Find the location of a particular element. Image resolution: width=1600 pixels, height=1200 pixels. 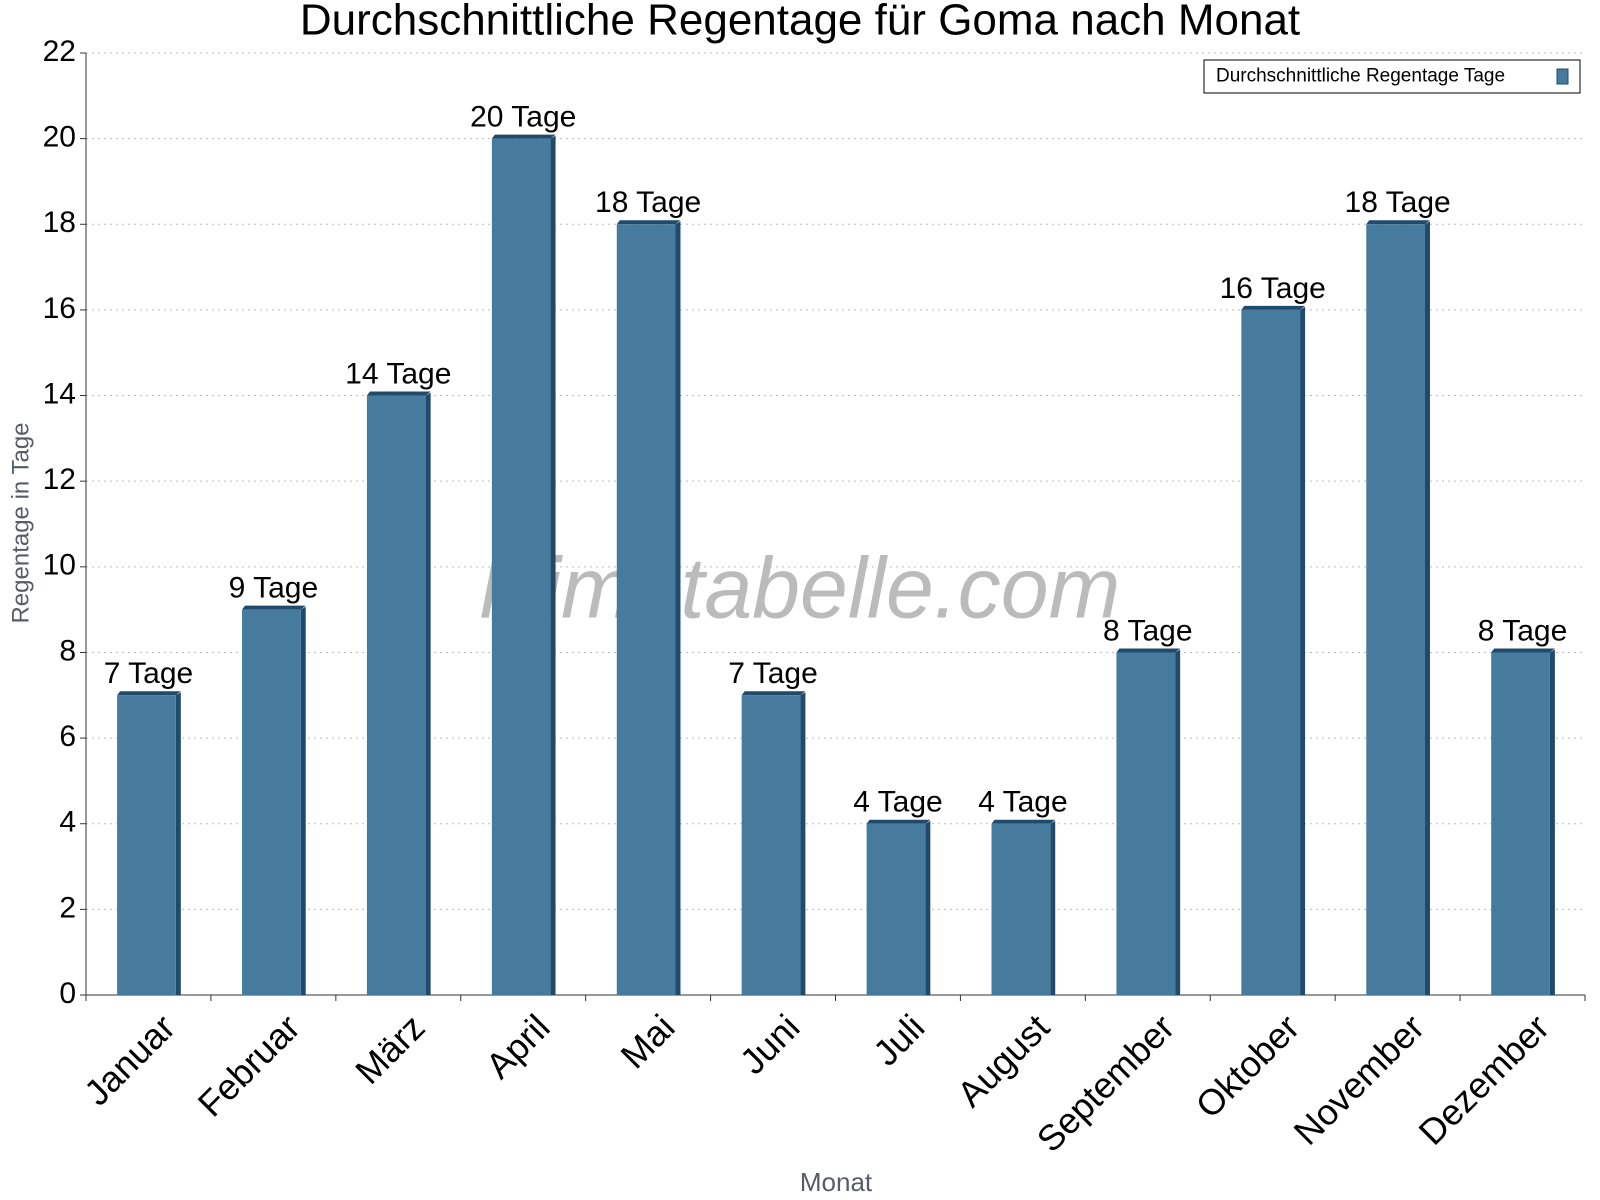

x-tick-label: November is located at coordinates (1359, 1079).